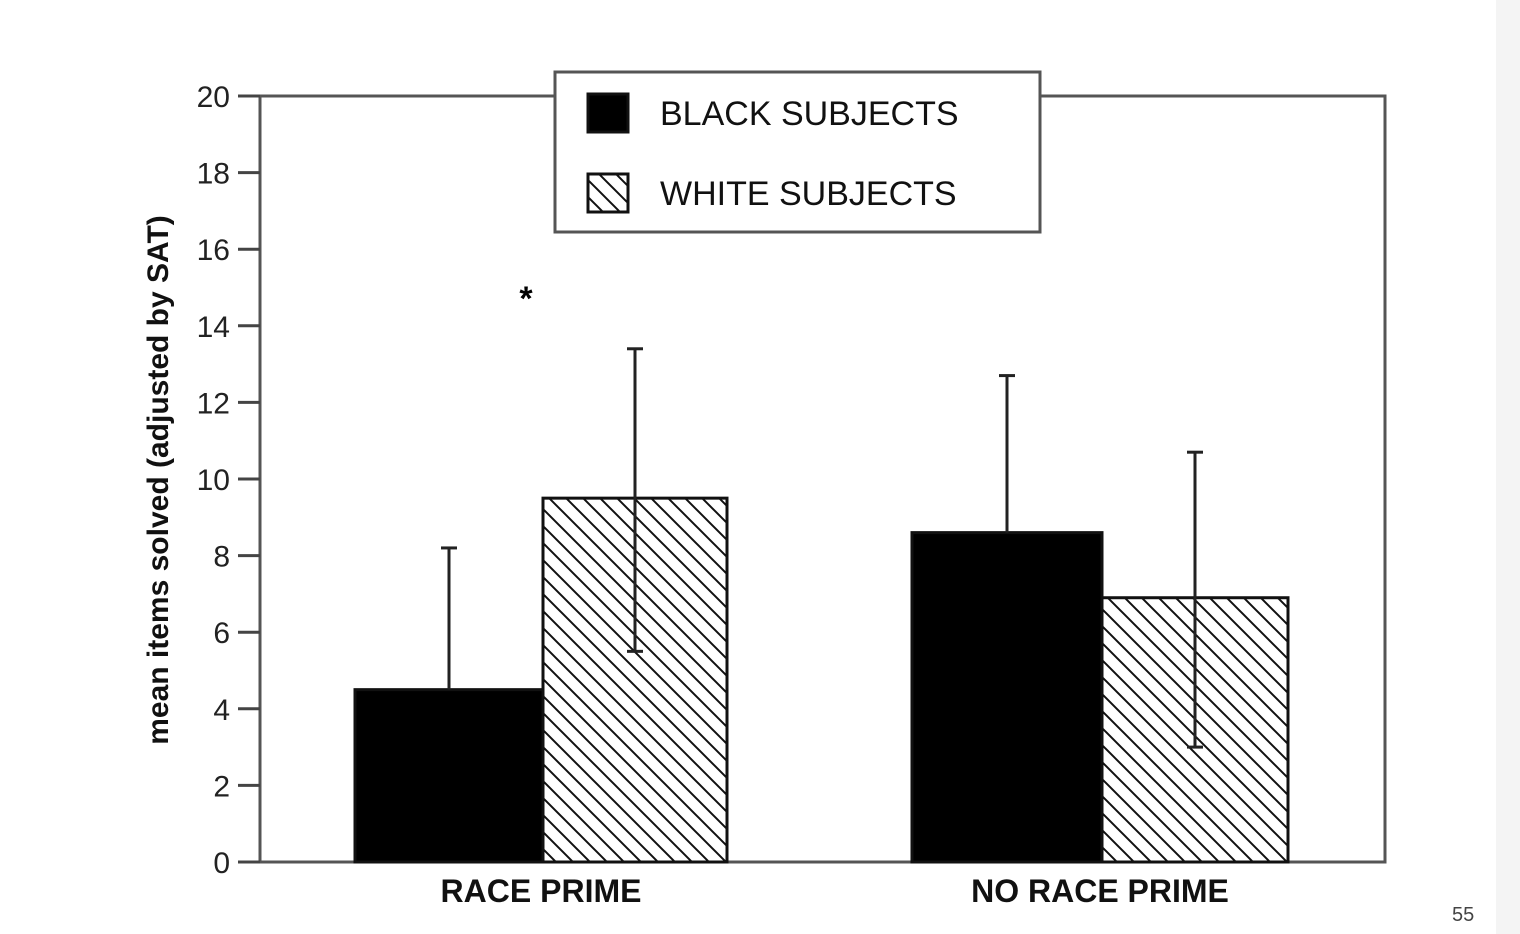 The width and height of the screenshot is (1520, 934). What do you see at coordinates (526, 299) in the screenshot?
I see `significance-asterisk: *` at bounding box center [526, 299].